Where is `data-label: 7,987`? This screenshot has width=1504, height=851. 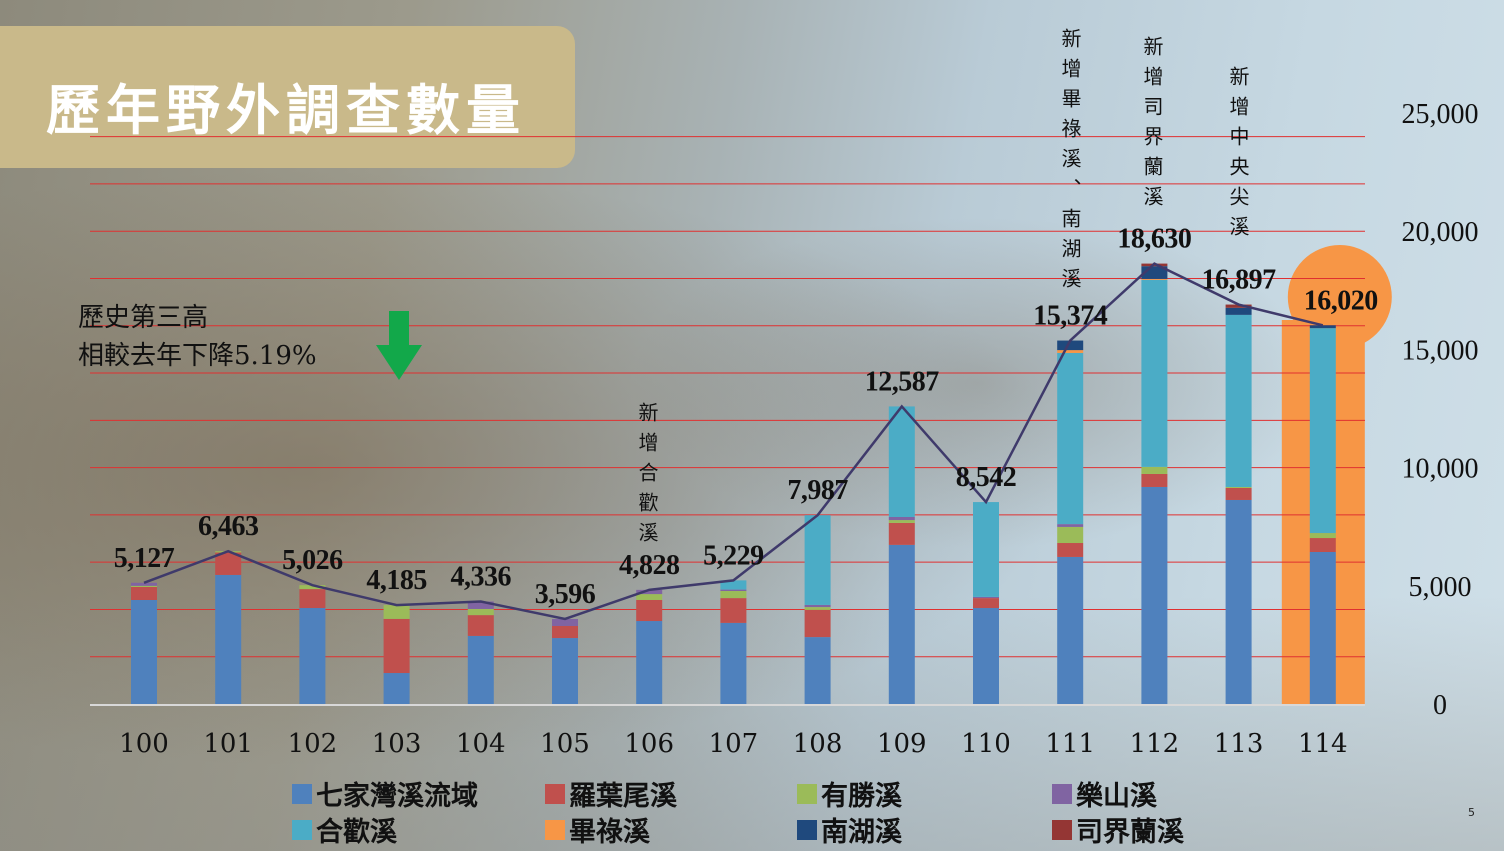
data-label: 7,987 is located at coordinates (817, 490).